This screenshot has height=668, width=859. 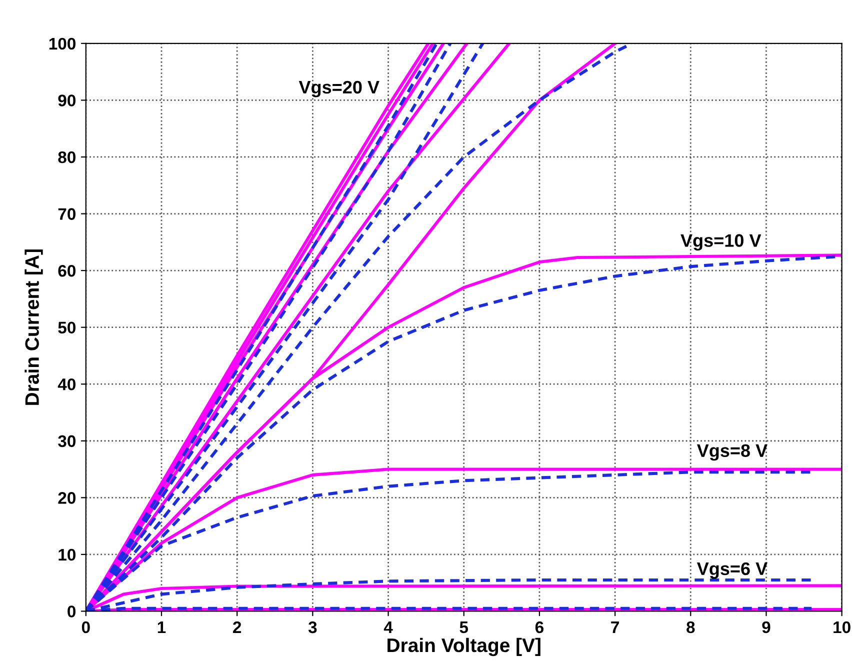 What do you see at coordinates (615, 628) in the screenshot?
I see `x-tick-label: 7` at bounding box center [615, 628].